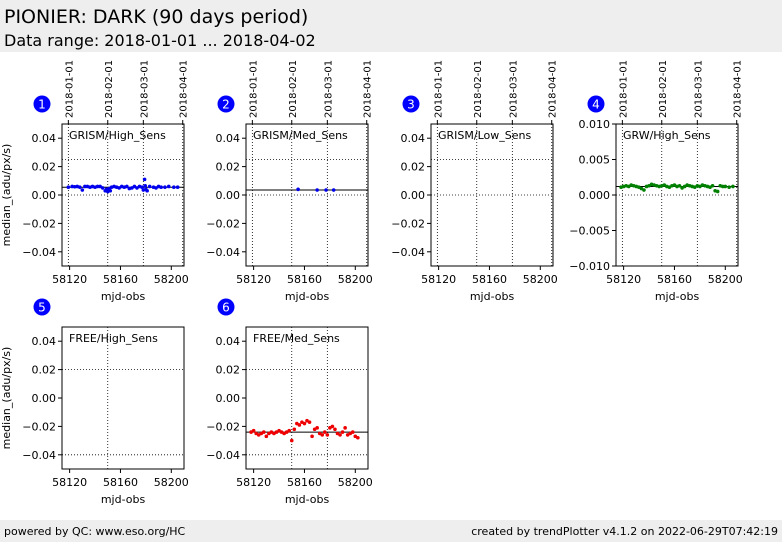 The height and width of the screenshot is (542, 782). I want to click on plot-3-date-tick-label: 2018-04-01, so click(553, 89).